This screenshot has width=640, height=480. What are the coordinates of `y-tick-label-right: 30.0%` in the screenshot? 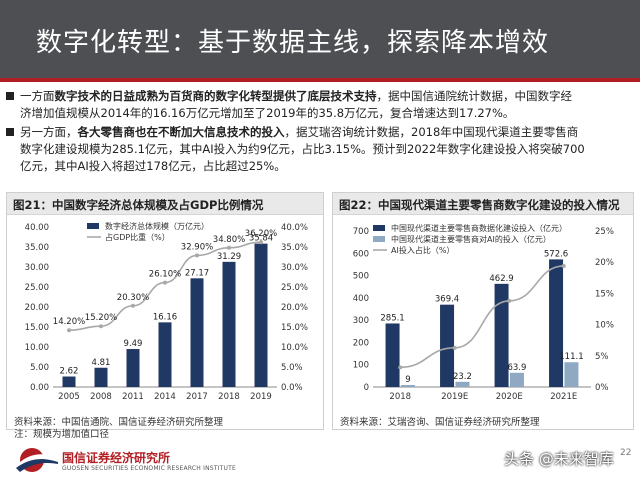 It's located at (294, 268).